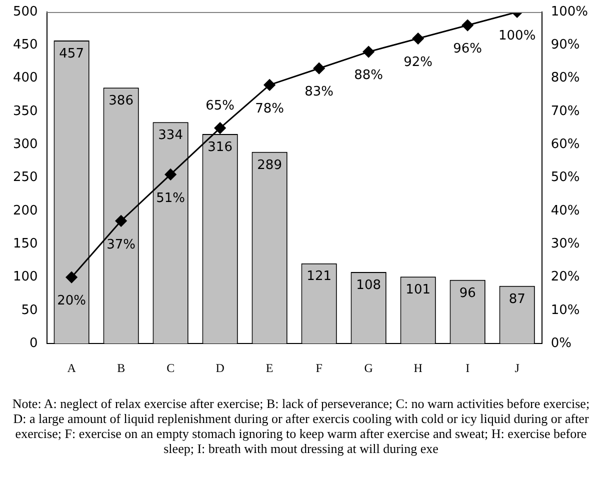 This screenshot has width=601, height=499. Describe the element at coordinates (561, 343) in the screenshot. I see `y2-tick-label: 0%` at that location.